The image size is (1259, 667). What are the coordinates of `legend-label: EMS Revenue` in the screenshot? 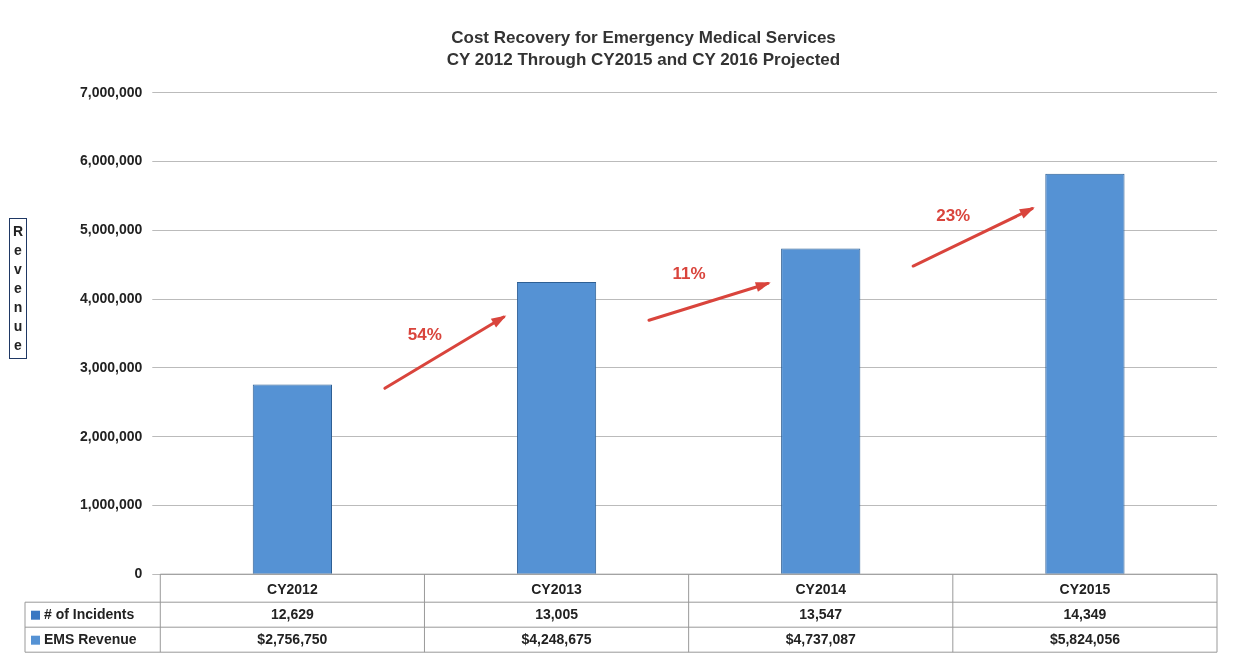 It's located at (90, 638).